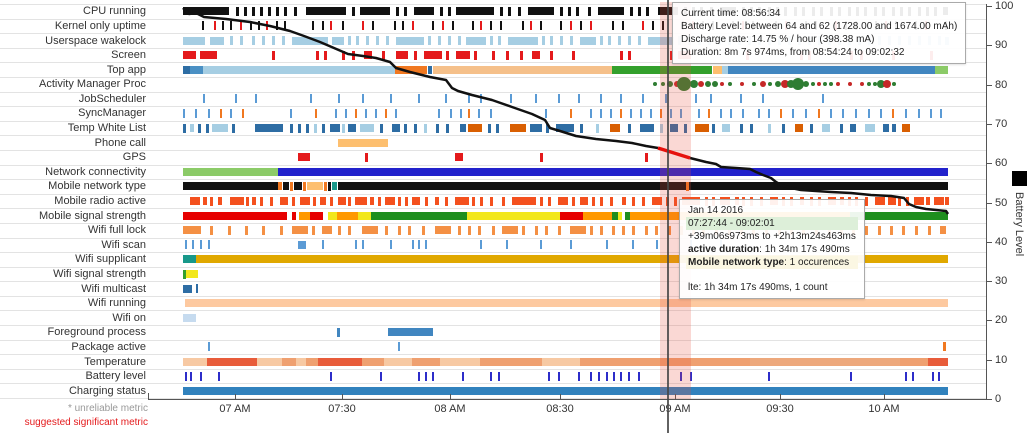  Describe the element at coordinates (100, 201) in the screenshot. I see `row-label-mobile-radio-active: Mobile radio active` at that location.